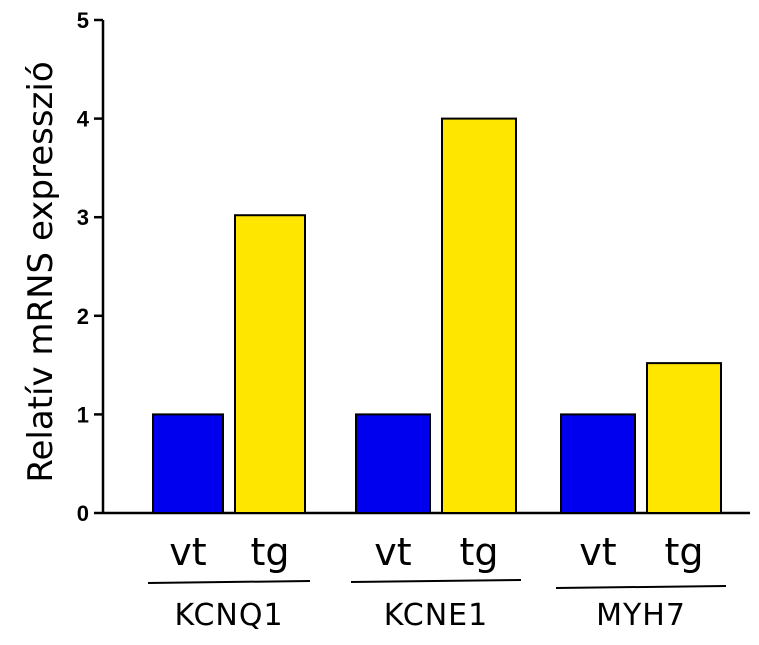 The width and height of the screenshot is (759, 645). What do you see at coordinates (41, 271) in the screenshot?
I see `y-axis-label: Relatív mRNS expresszió` at bounding box center [41, 271].